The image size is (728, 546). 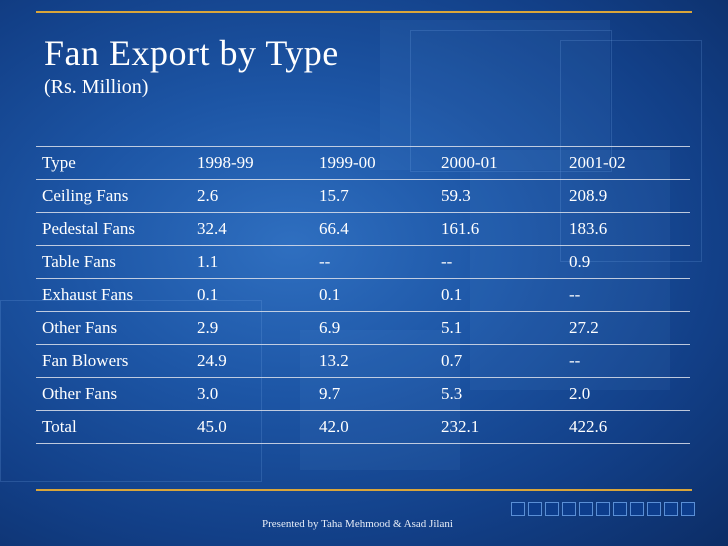 I want to click on table-row: Pedestal Fans 32.4 66.4 161.6 183.6, so click(x=363, y=229).